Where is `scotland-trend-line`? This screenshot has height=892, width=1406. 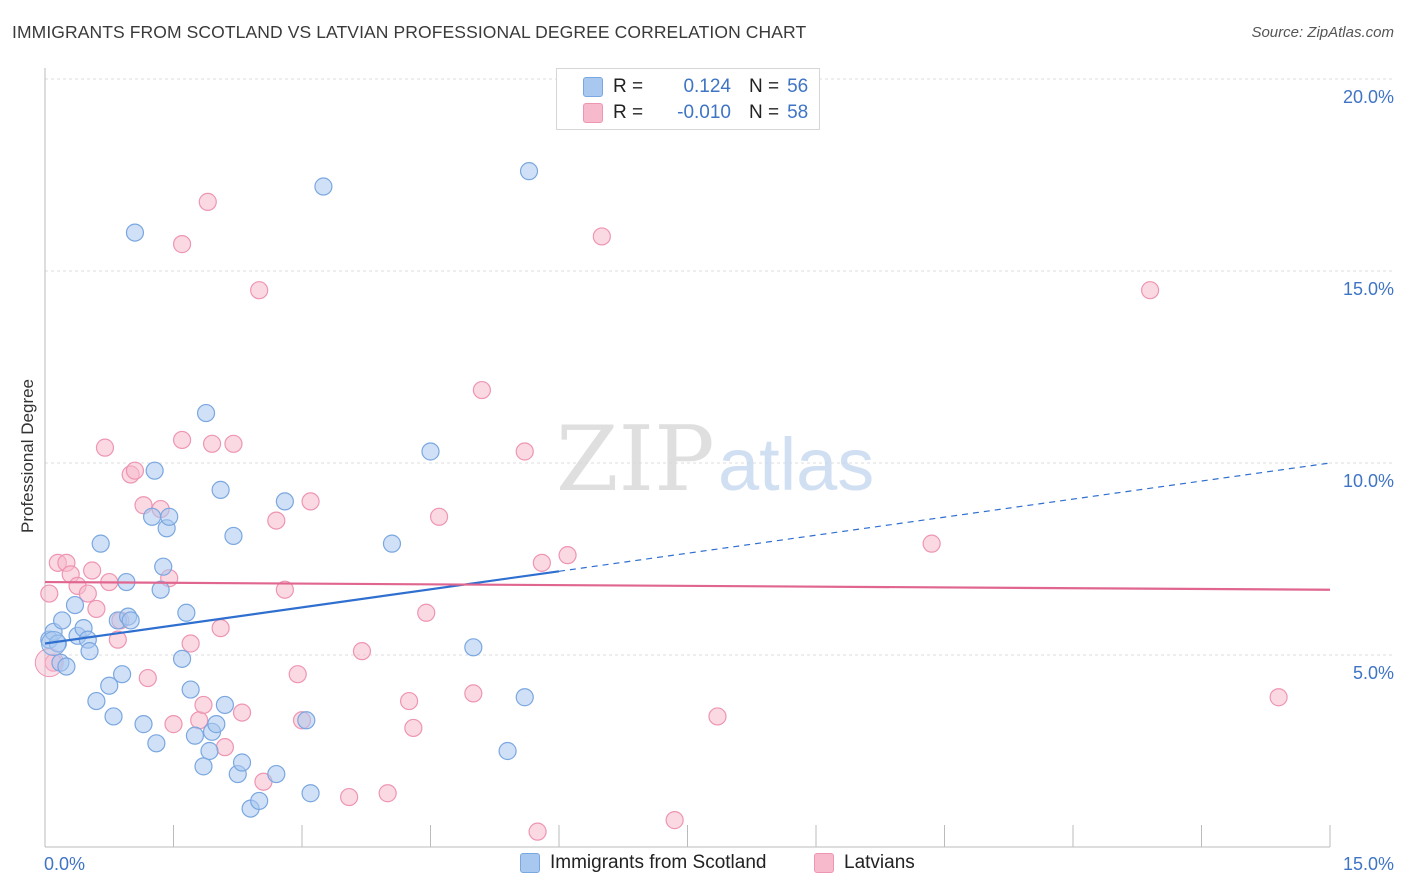
scotland-trend-line is located at coordinates (302, 607).